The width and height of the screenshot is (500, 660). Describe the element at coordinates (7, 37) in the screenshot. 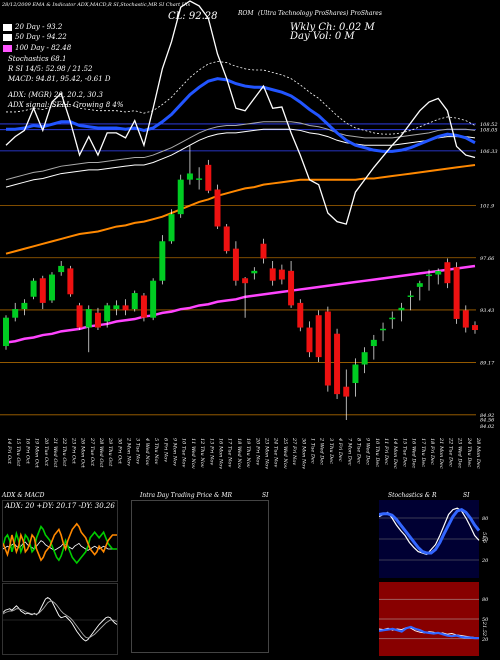

I see `legend-ema50-swatch` at that location.